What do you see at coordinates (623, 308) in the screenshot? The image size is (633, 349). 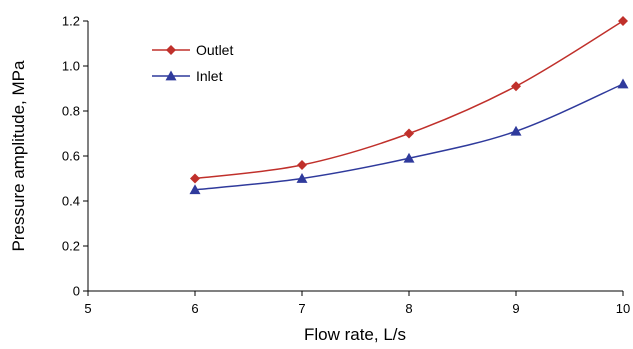 I see `x-tick-label: 10` at bounding box center [623, 308].